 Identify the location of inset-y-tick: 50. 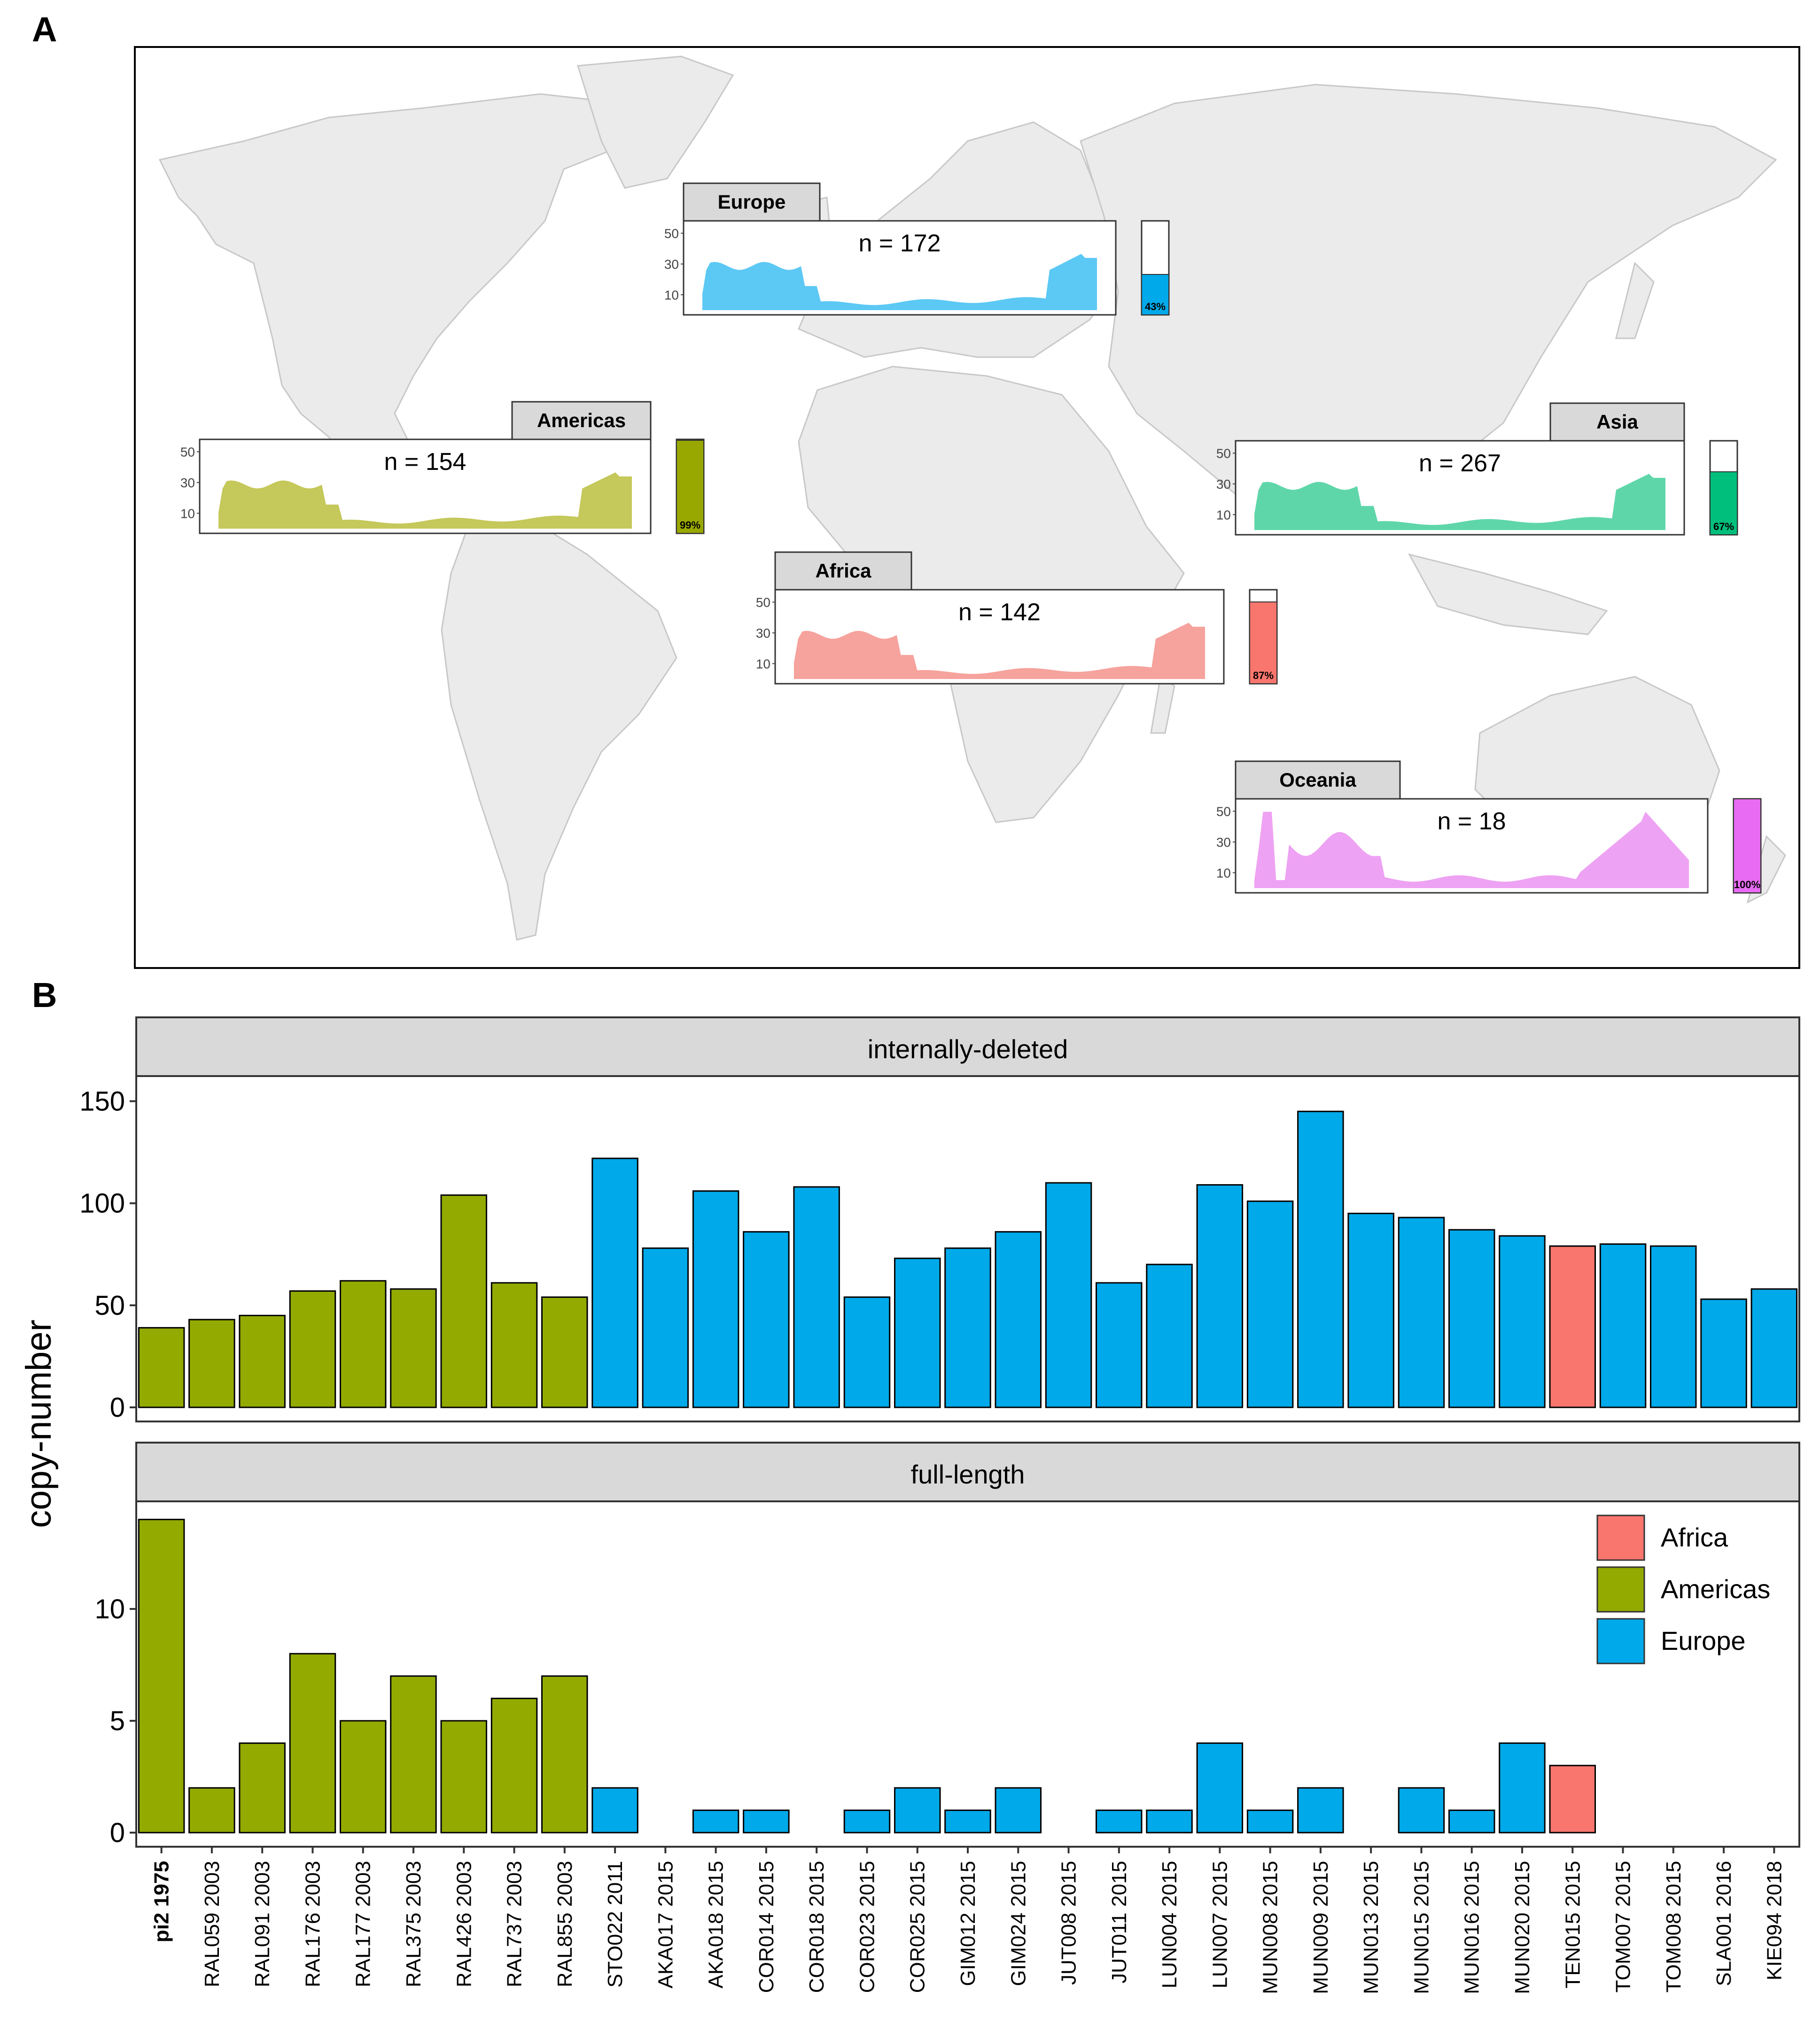
(1223, 453).